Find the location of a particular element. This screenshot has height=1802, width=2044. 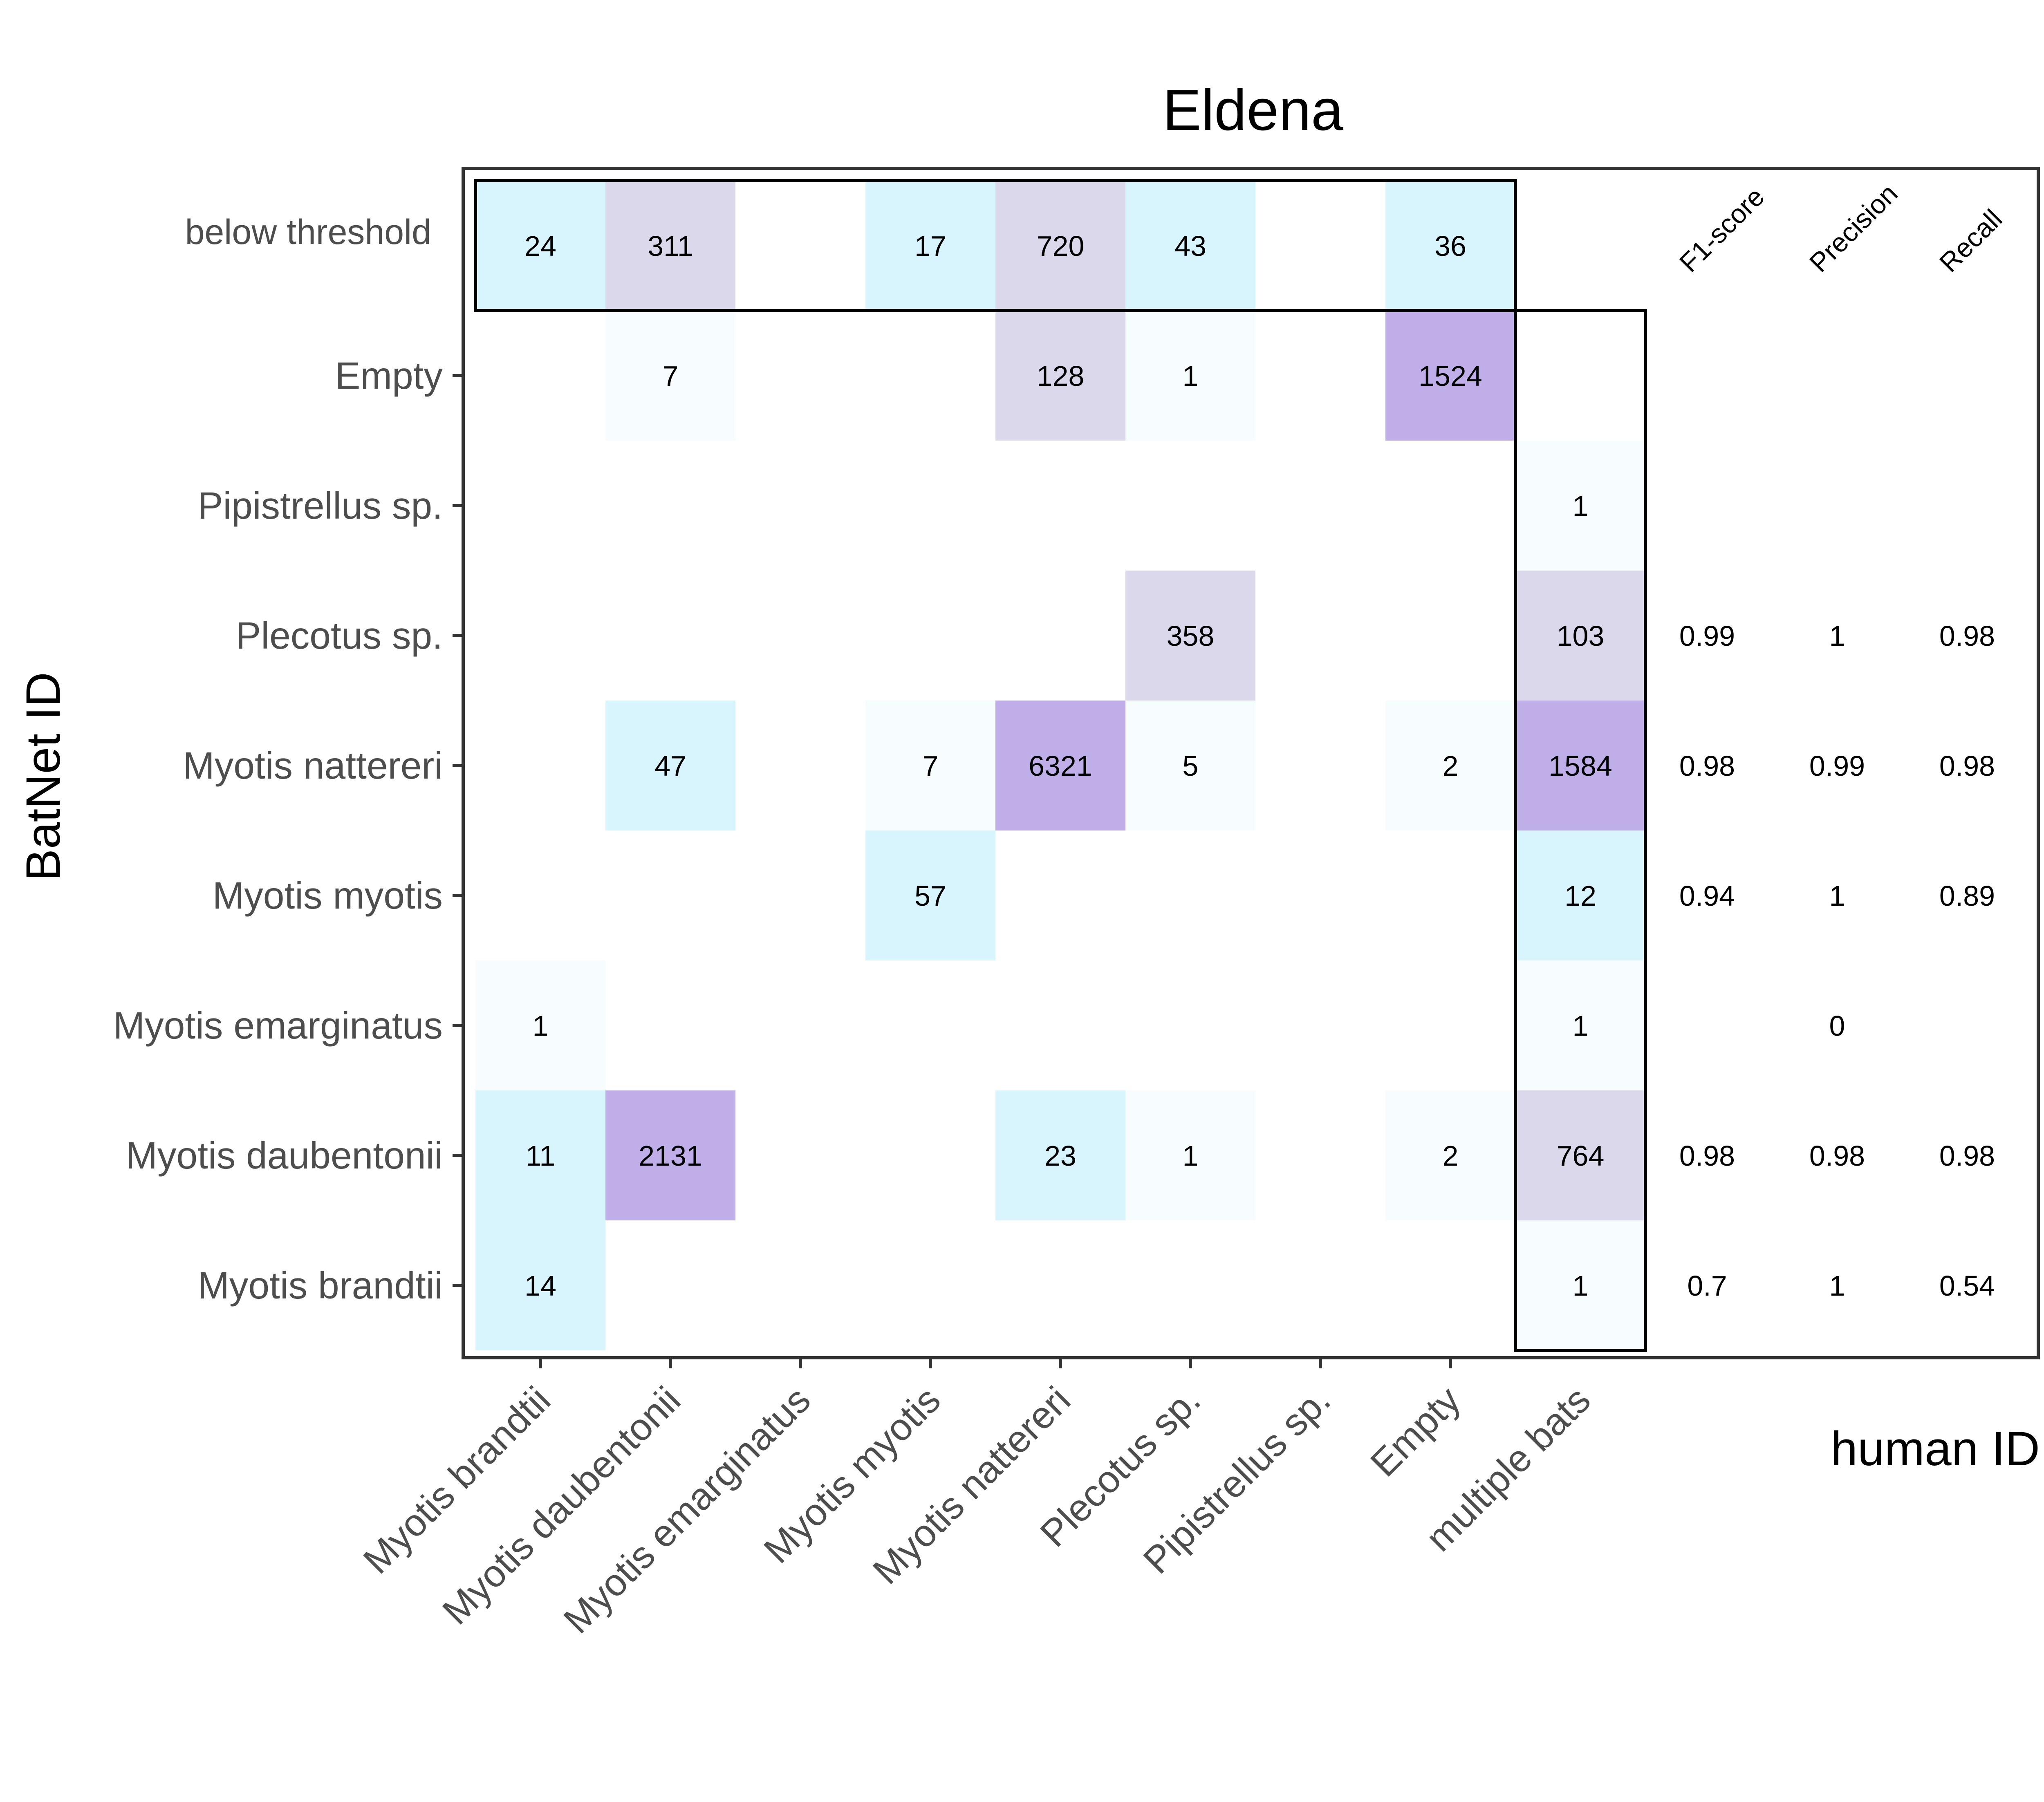

metric-value-precision: 0.98 is located at coordinates (1837, 1156).